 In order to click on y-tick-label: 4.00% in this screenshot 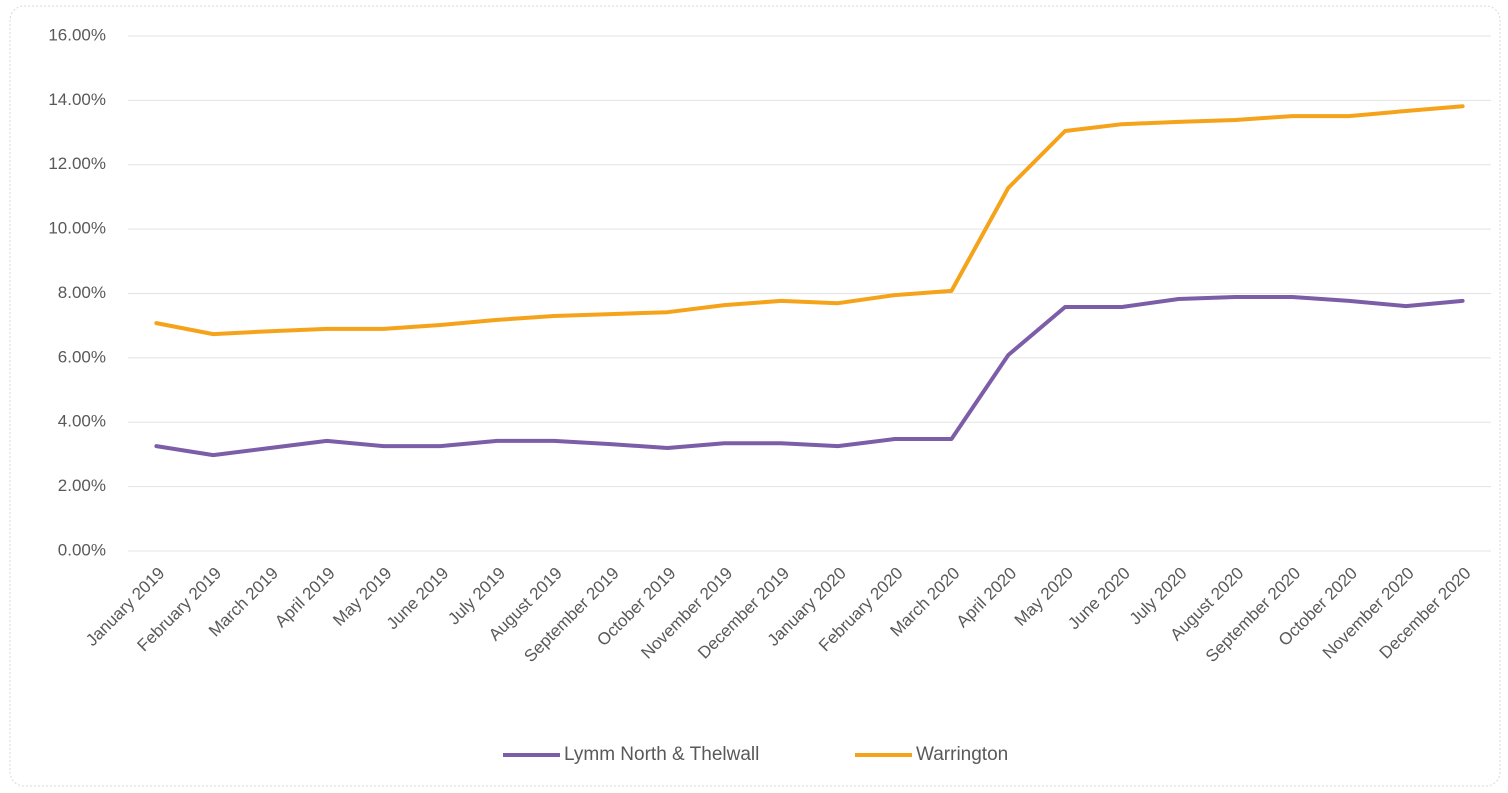, I will do `click(82, 421)`.